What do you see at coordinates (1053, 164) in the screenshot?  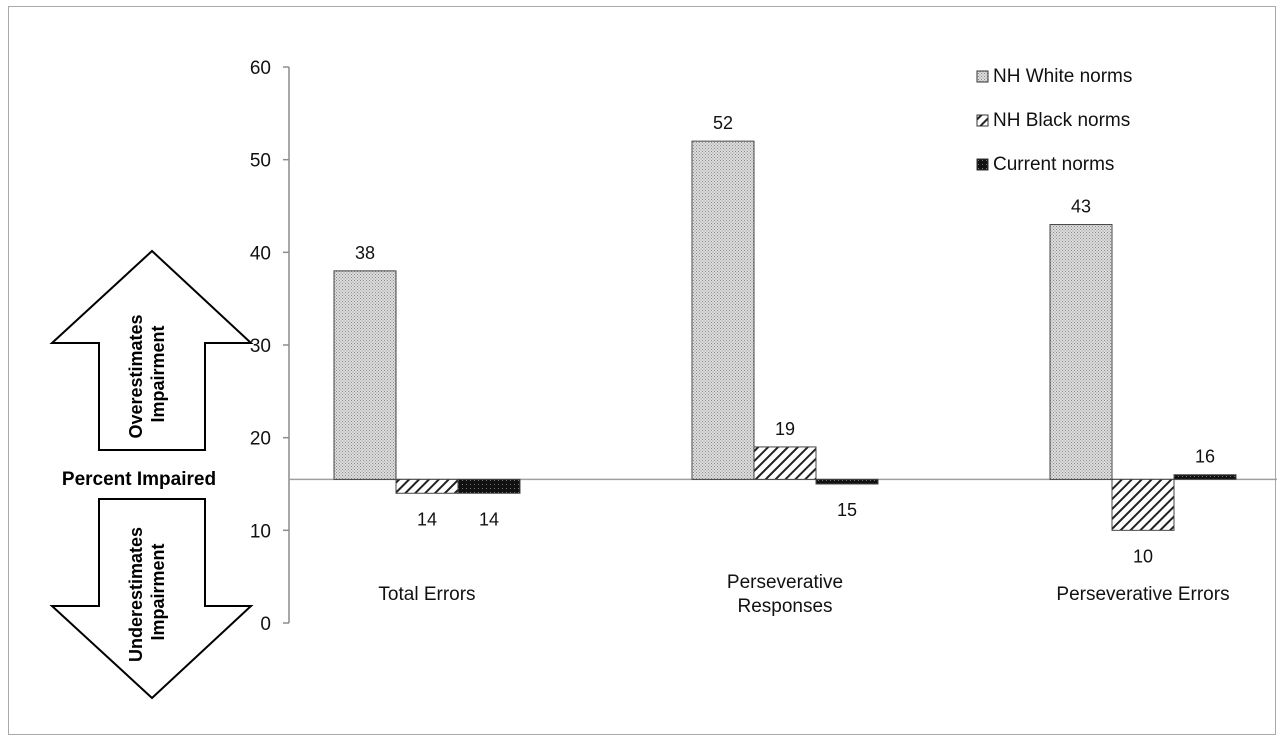 I see `legend-label: Current norms` at bounding box center [1053, 164].